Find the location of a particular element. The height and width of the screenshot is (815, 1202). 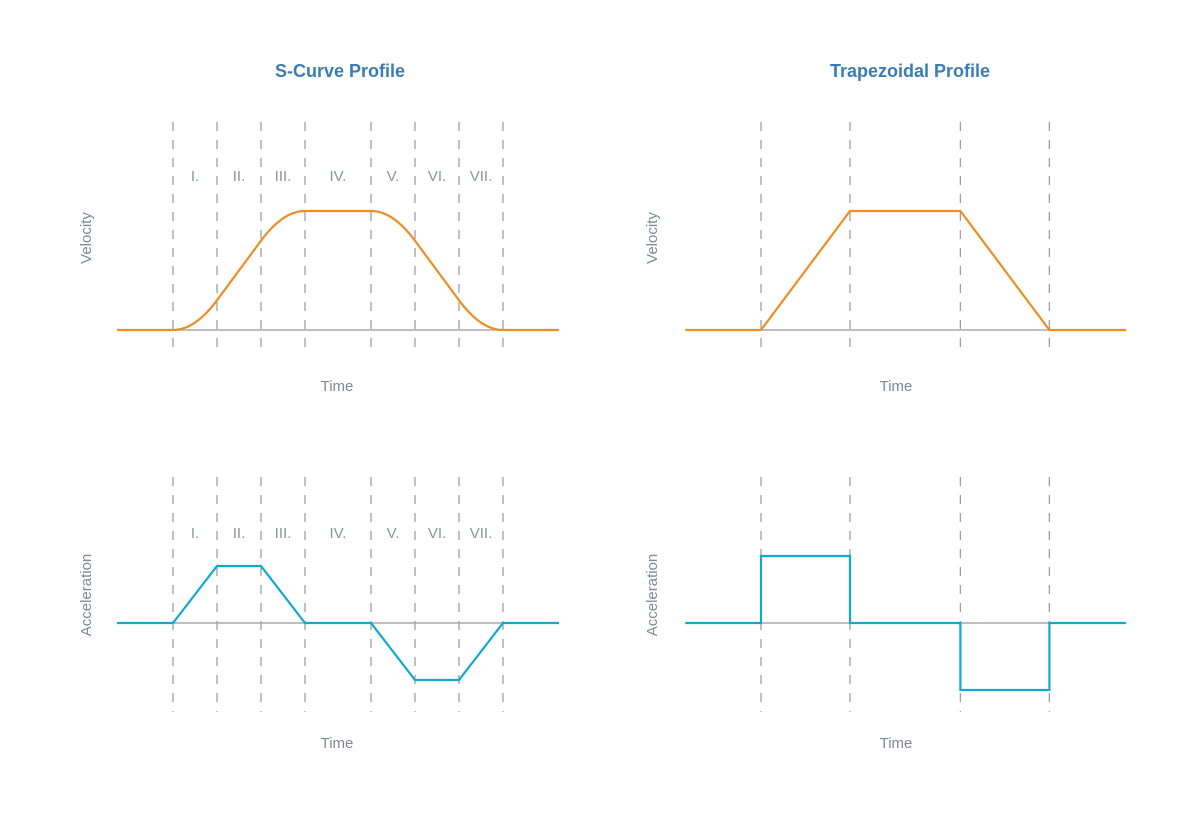

s-curve-acceleration-line is located at coordinates (338, 623).